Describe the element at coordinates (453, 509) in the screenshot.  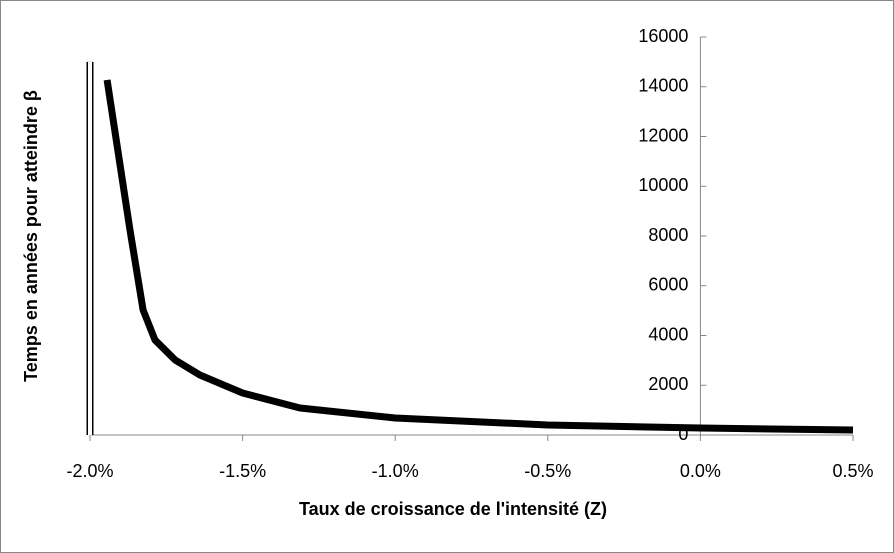
I see `x-axis-title: Taux de croissance de l'intensité (Z)` at that location.